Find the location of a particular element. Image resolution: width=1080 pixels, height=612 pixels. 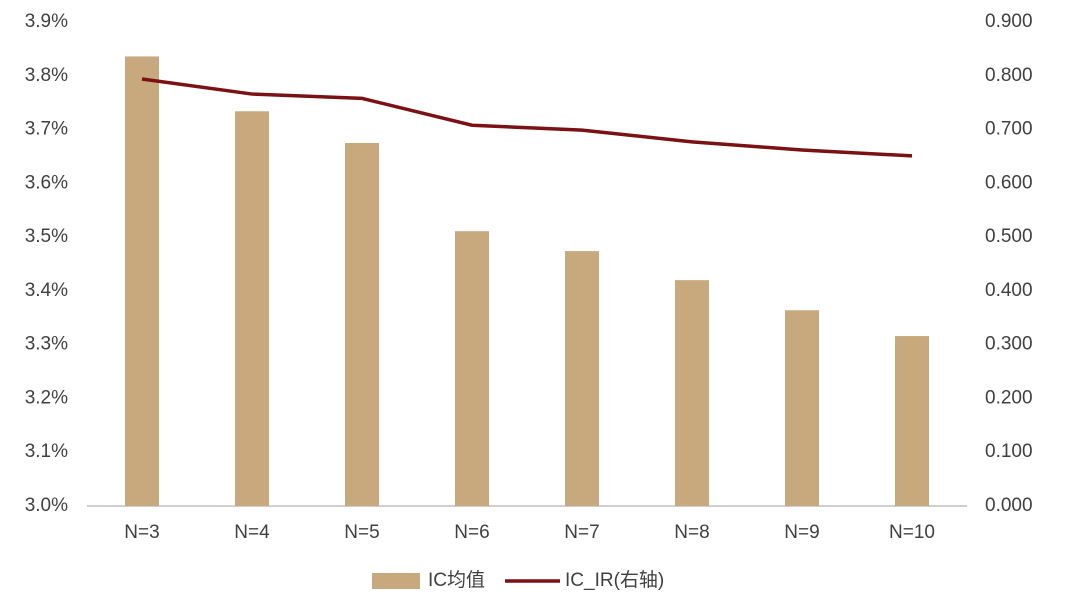

y2-tick-label: 0.300 is located at coordinates (1009, 344).